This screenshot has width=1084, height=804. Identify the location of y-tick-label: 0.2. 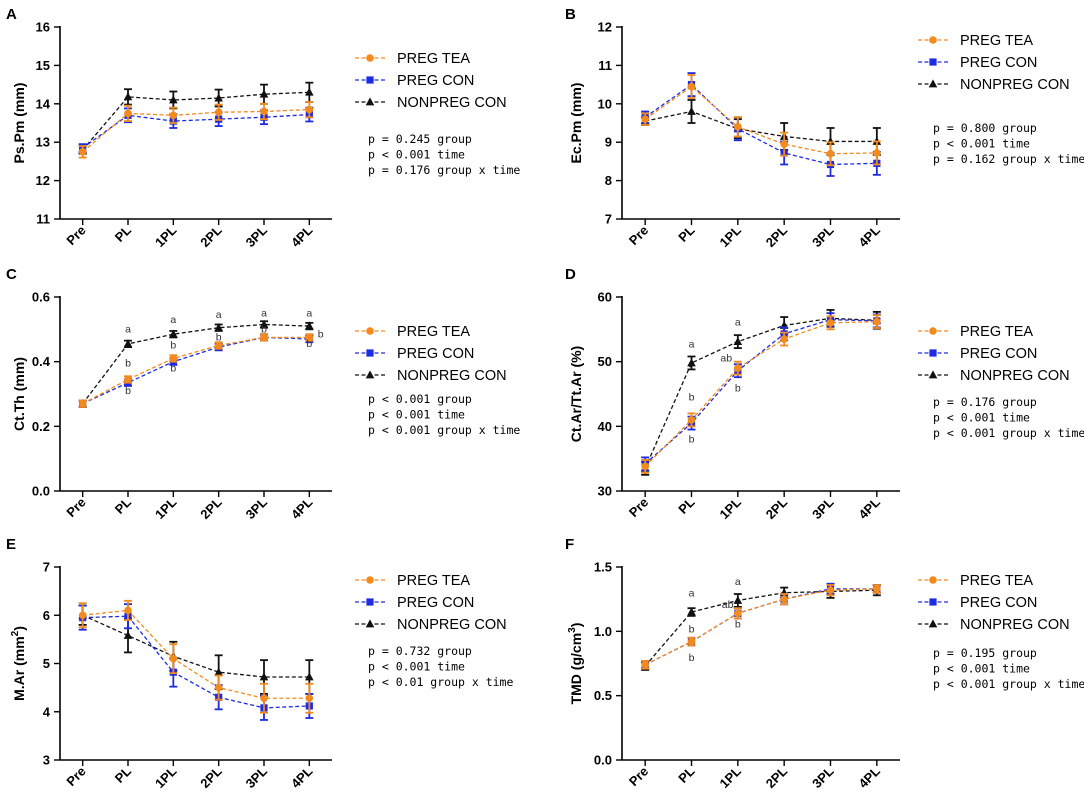
(41, 426).